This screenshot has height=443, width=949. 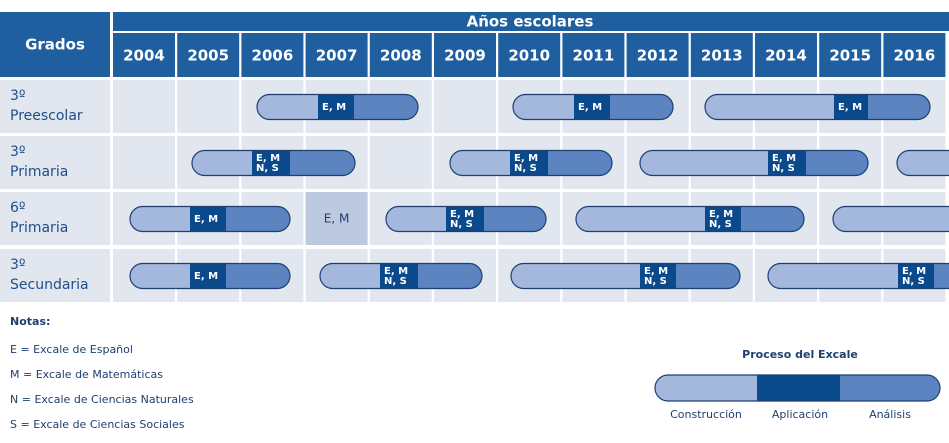 I want to click on year-label: 2006, so click(x=273, y=56).